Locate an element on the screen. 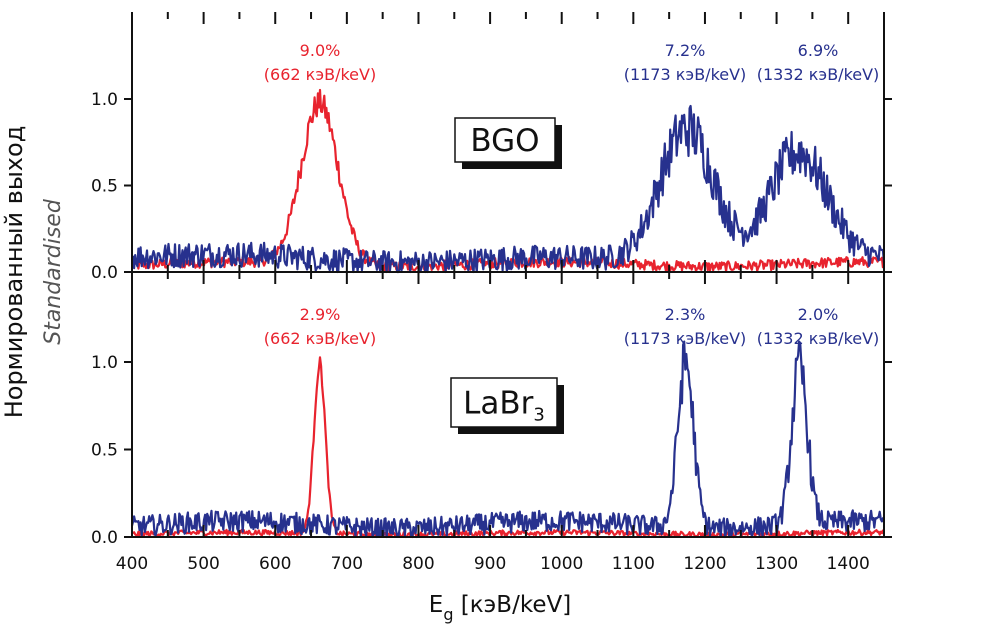 The width and height of the screenshot is (1000, 630). x-tick-label: 800 is located at coordinates (418, 564).